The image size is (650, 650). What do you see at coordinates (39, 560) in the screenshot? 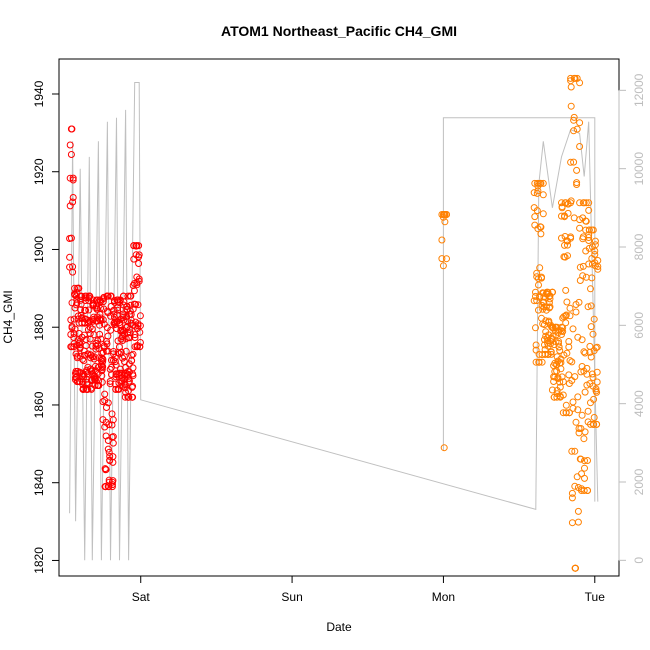
I see `y-tick-label-left: 1820` at bounding box center [39, 560].